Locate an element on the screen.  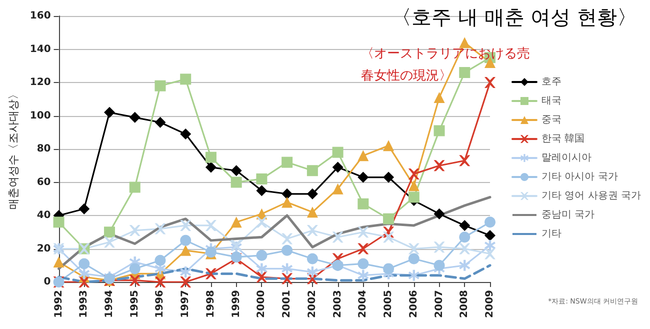
x-tick-label: 1996 is located at coordinates (160, 304).